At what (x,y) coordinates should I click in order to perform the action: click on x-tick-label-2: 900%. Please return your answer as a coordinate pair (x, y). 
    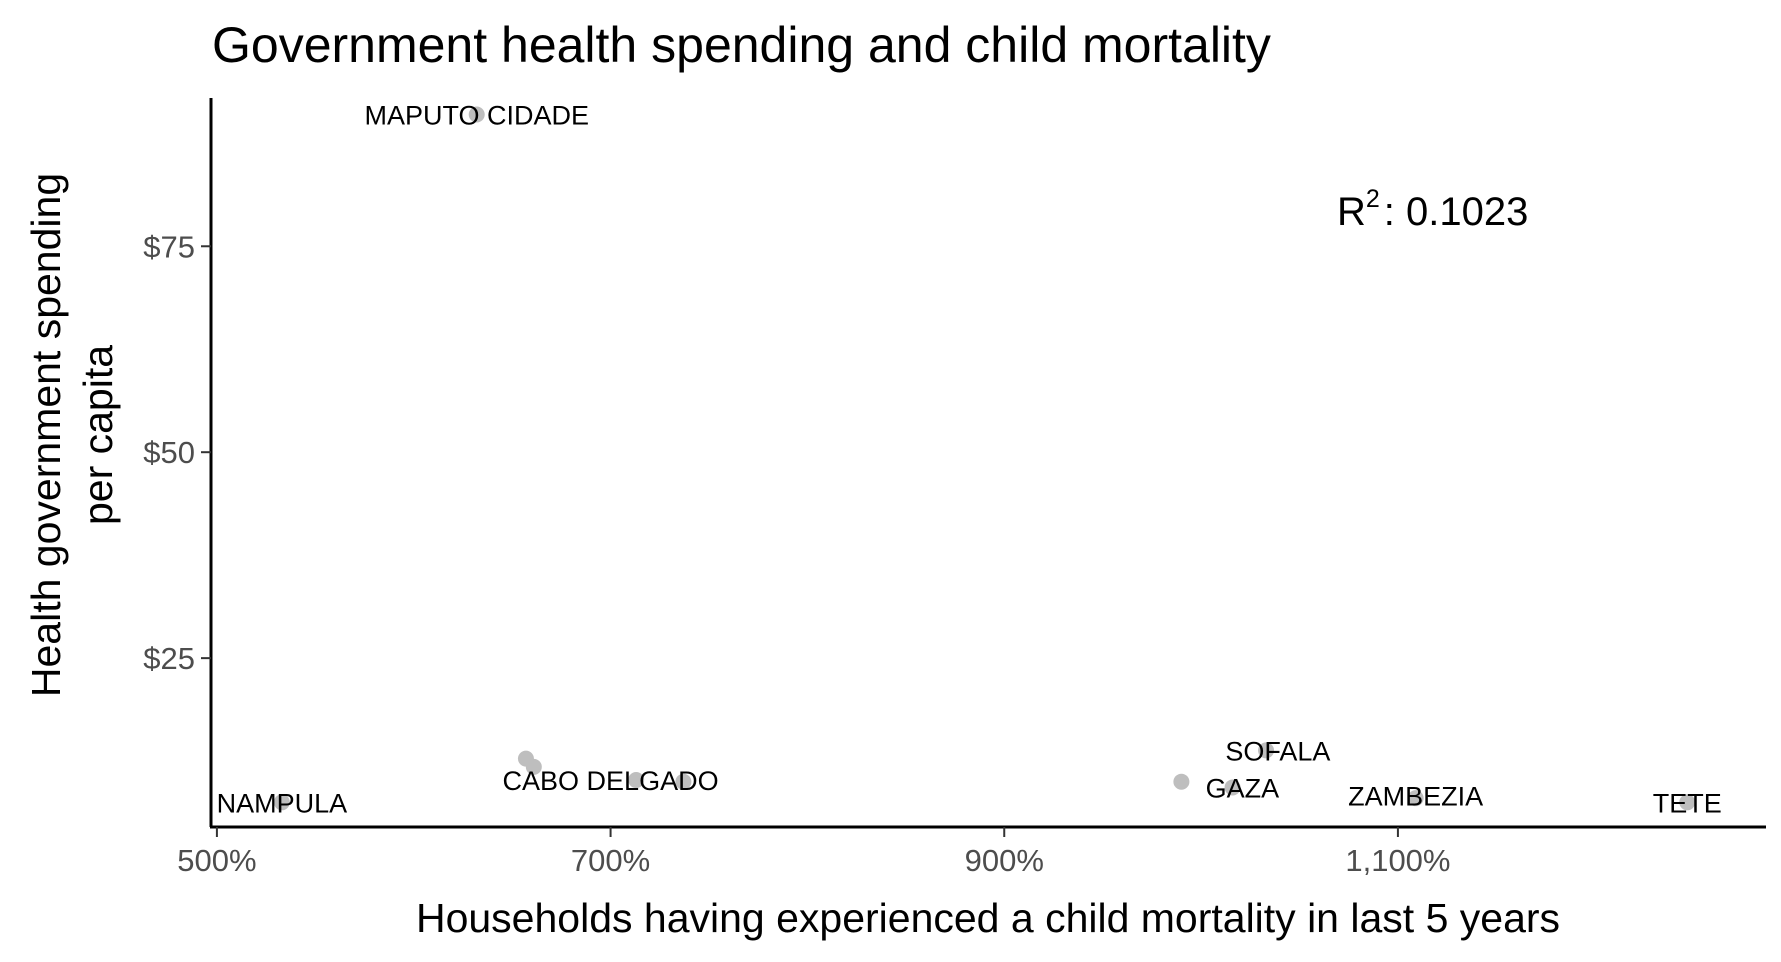
    Looking at the image, I should click on (1004, 860).